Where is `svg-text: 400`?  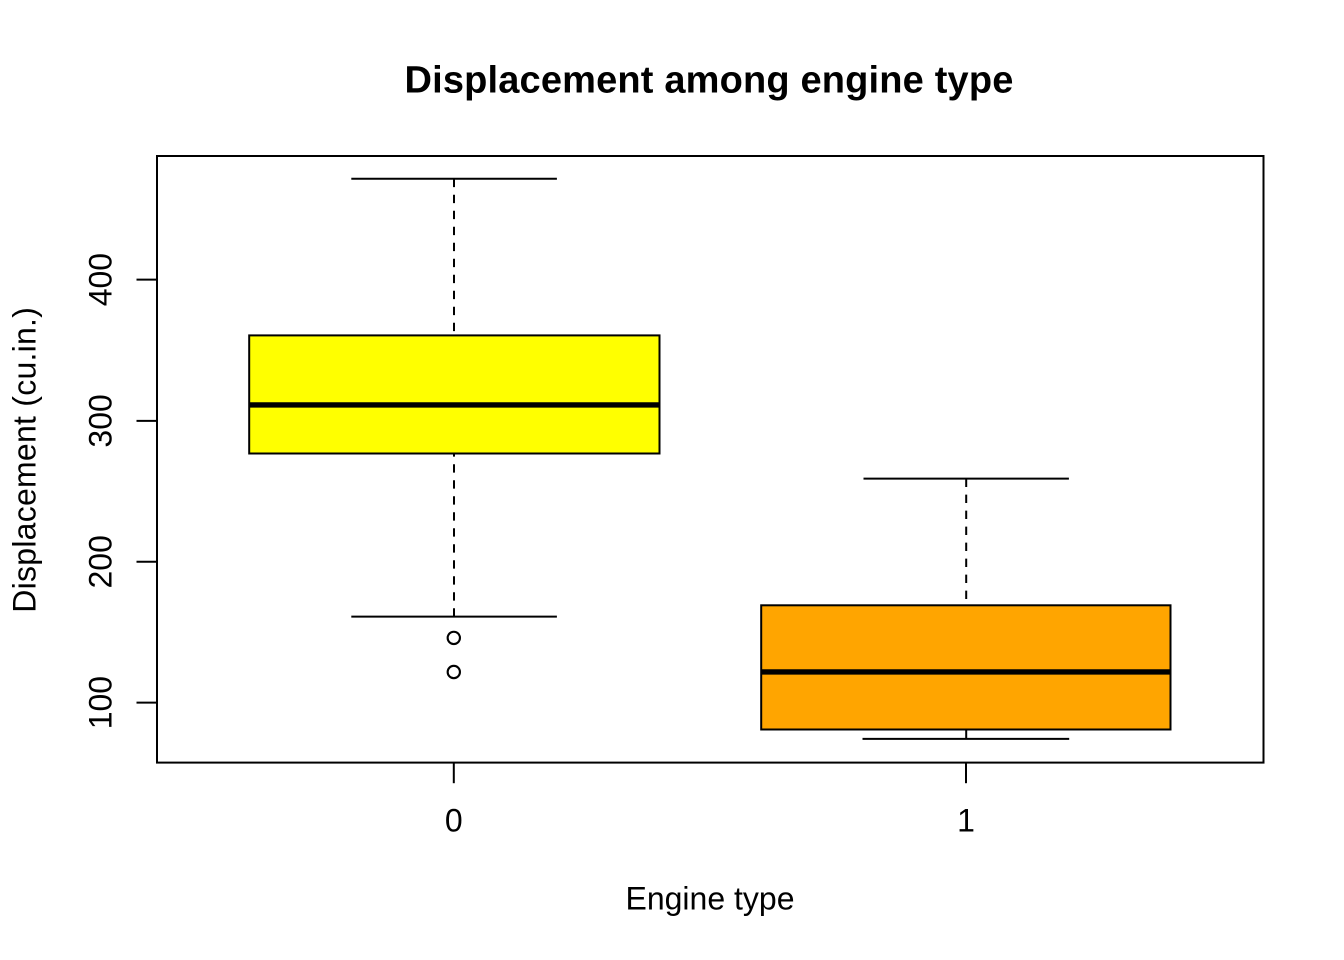
svg-text: 400 is located at coordinates (101, 279).